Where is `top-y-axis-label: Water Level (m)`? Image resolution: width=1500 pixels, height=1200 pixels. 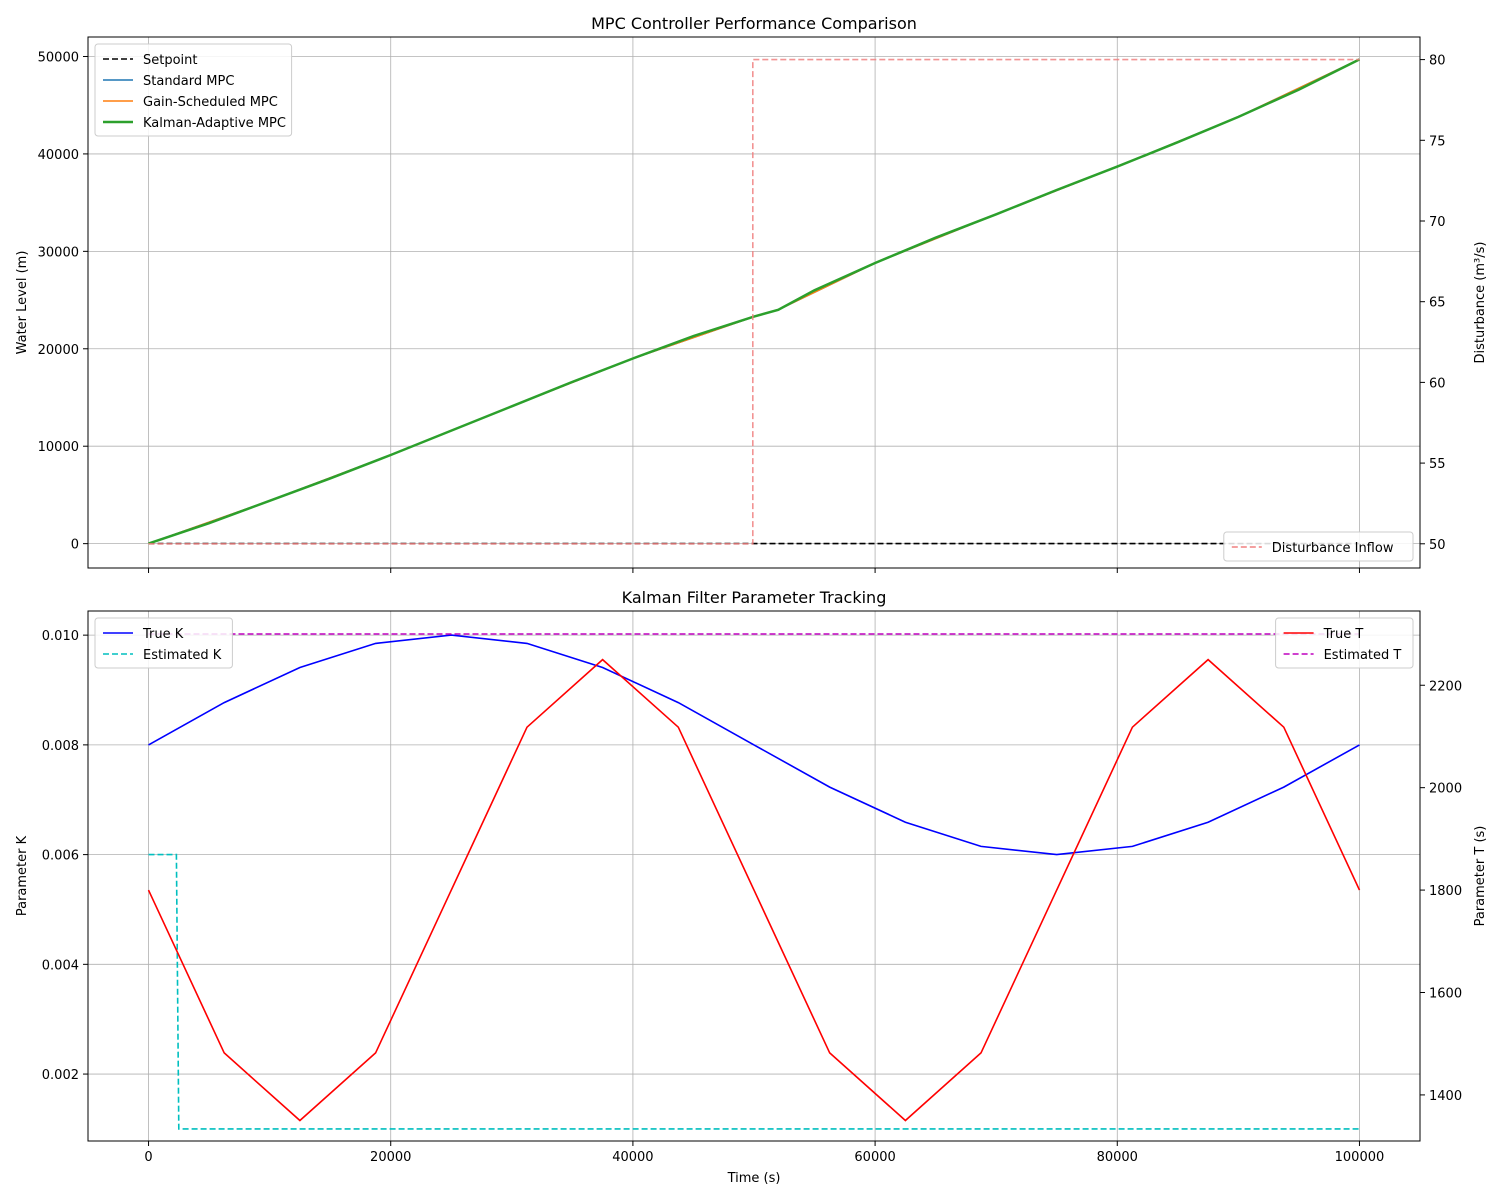
top-y-axis-label: Water Level (m) is located at coordinates (22, 303).